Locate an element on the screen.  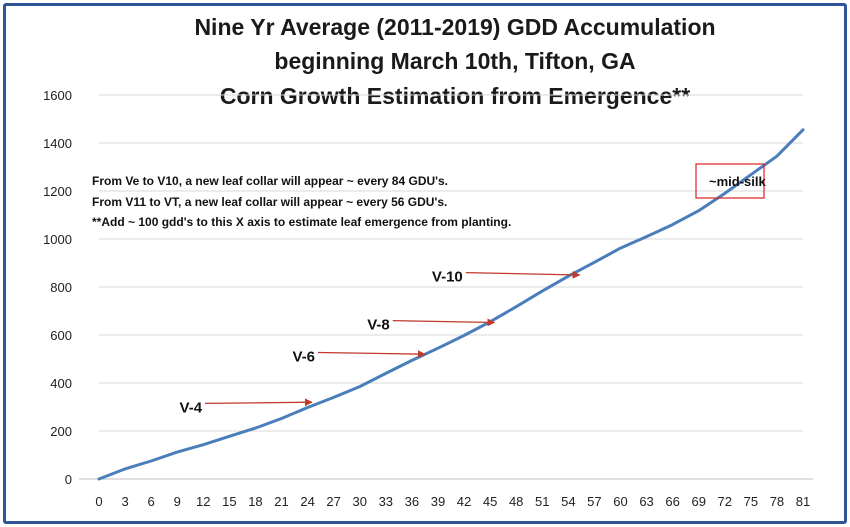
x-tick-label: 27 is located at coordinates (333, 501).